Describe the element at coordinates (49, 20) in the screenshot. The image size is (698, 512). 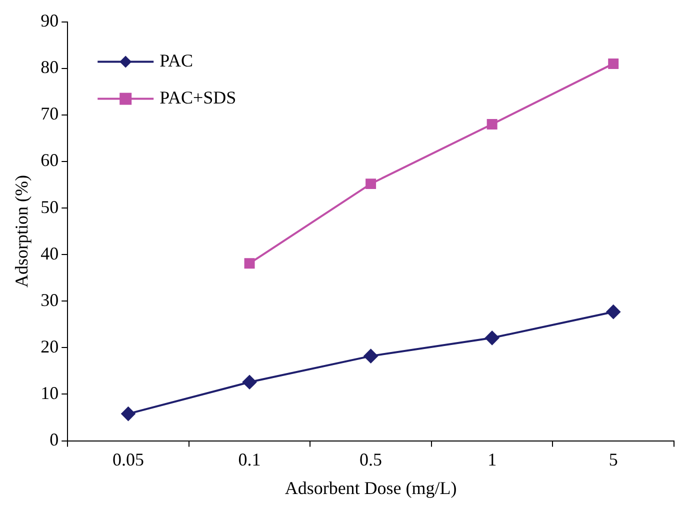
I see `y-tick-label: 90` at that location.